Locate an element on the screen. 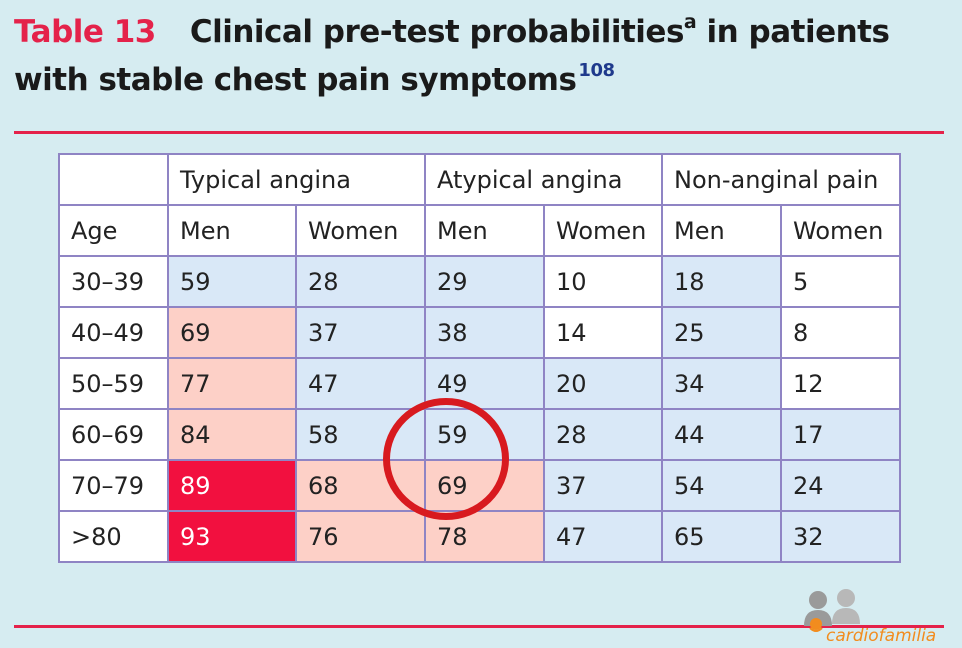 This screenshot has width=962, height=648. value-cell: 84 is located at coordinates (232, 434).